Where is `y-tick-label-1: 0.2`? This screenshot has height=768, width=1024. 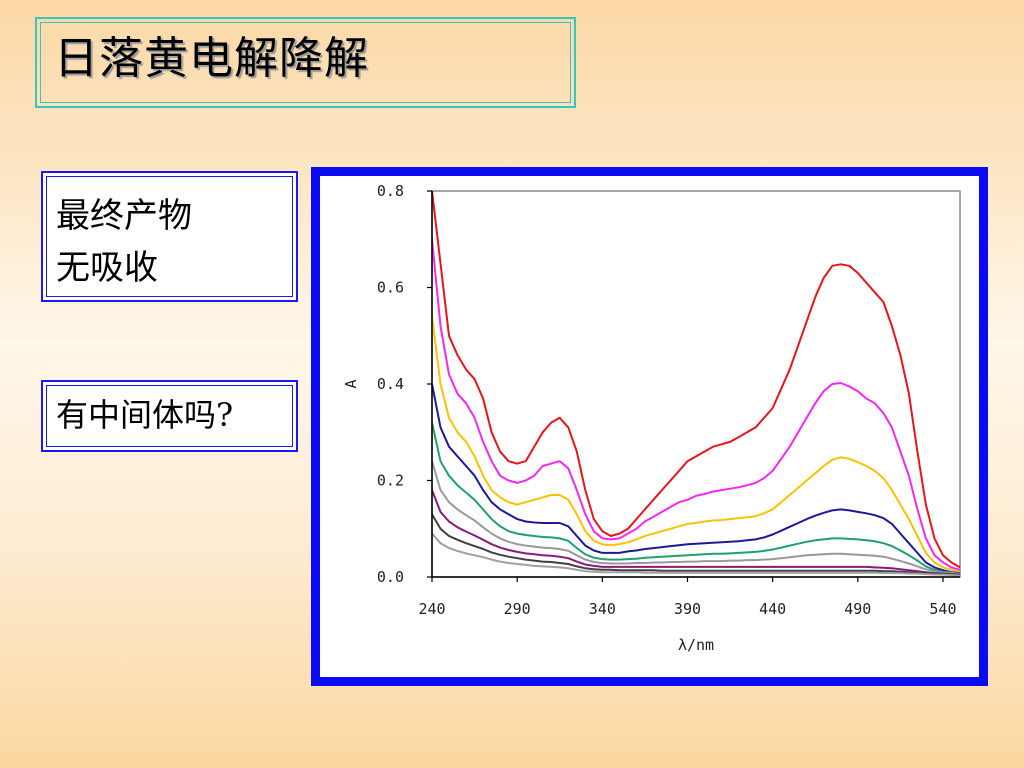
y-tick-label-1: 0.2 is located at coordinates (390, 481).